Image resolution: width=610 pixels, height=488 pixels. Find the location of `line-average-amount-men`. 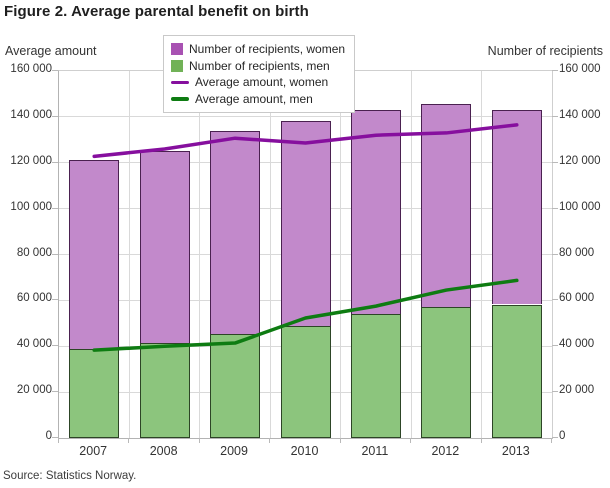

line-average-amount-men is located at coordinates (305, 315).